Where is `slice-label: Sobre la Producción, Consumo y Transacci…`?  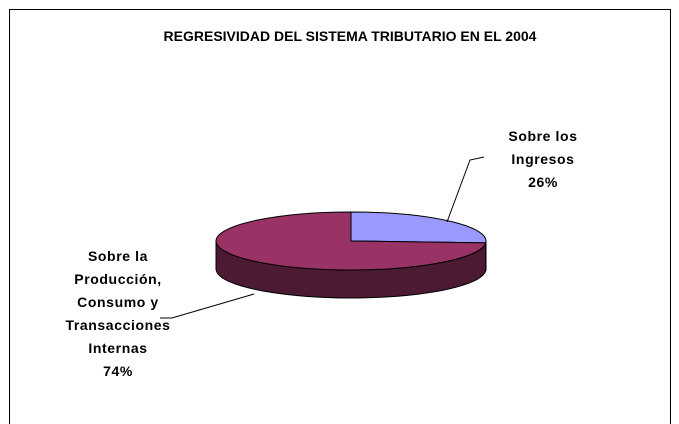 slice-label: Sobre la Producción, Consumo y Transacci… is located at coordinates (118, 314).